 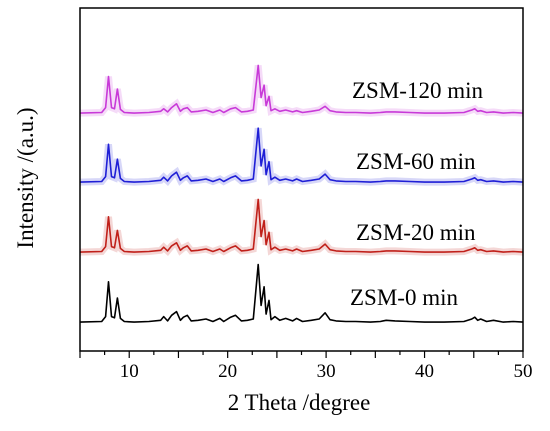 What do you see at coordinates (301, 293) in the screenshot?
I see `series-line-zsm-0-min` at bounding box center [301, 293].